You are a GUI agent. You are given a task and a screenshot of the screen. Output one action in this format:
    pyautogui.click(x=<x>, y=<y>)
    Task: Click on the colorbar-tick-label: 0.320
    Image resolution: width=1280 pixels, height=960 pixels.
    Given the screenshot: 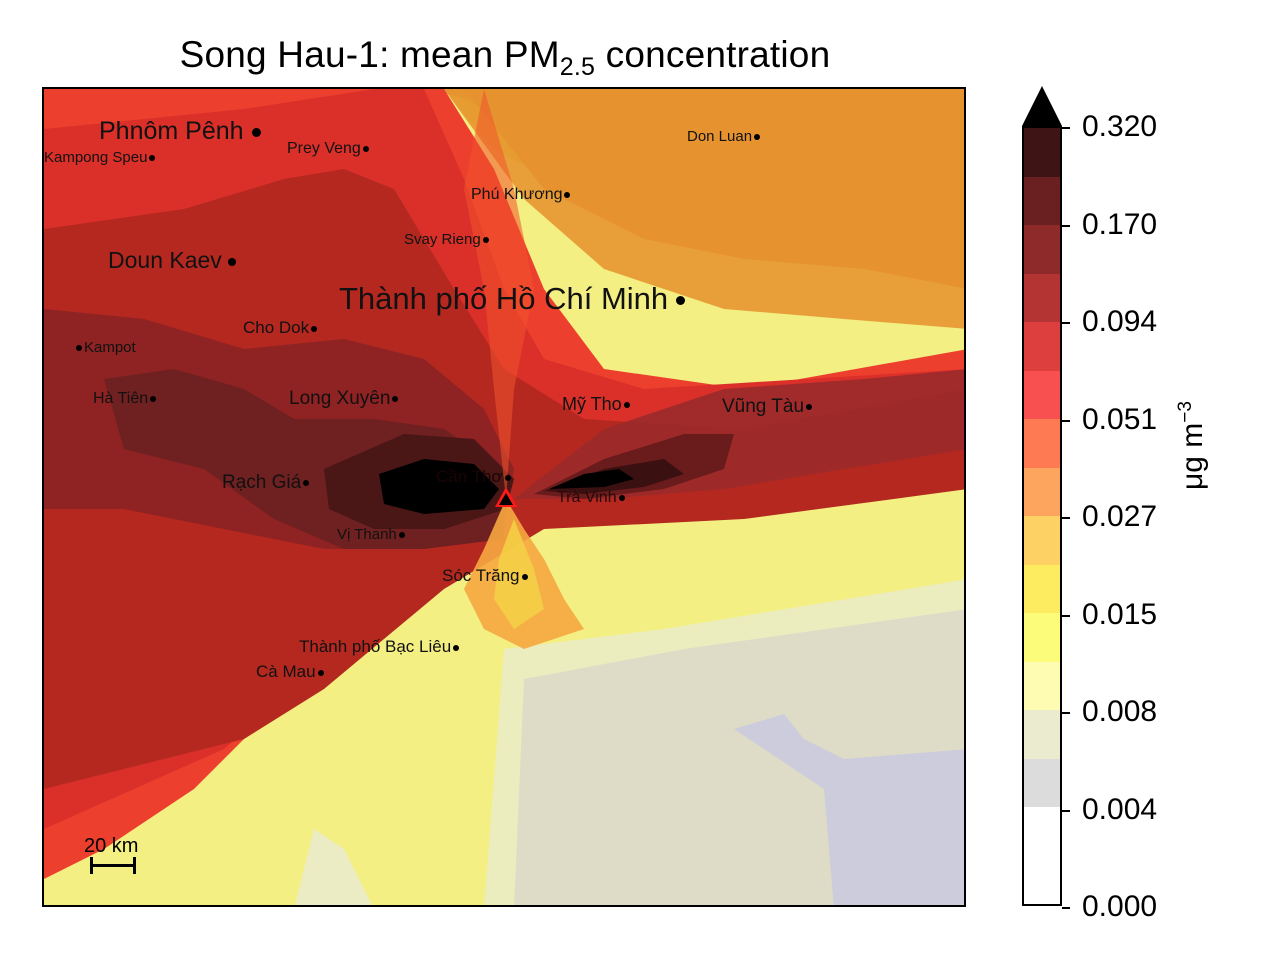 What is the action you would take?
    pyautogui.click(x=1120, y=126)
    